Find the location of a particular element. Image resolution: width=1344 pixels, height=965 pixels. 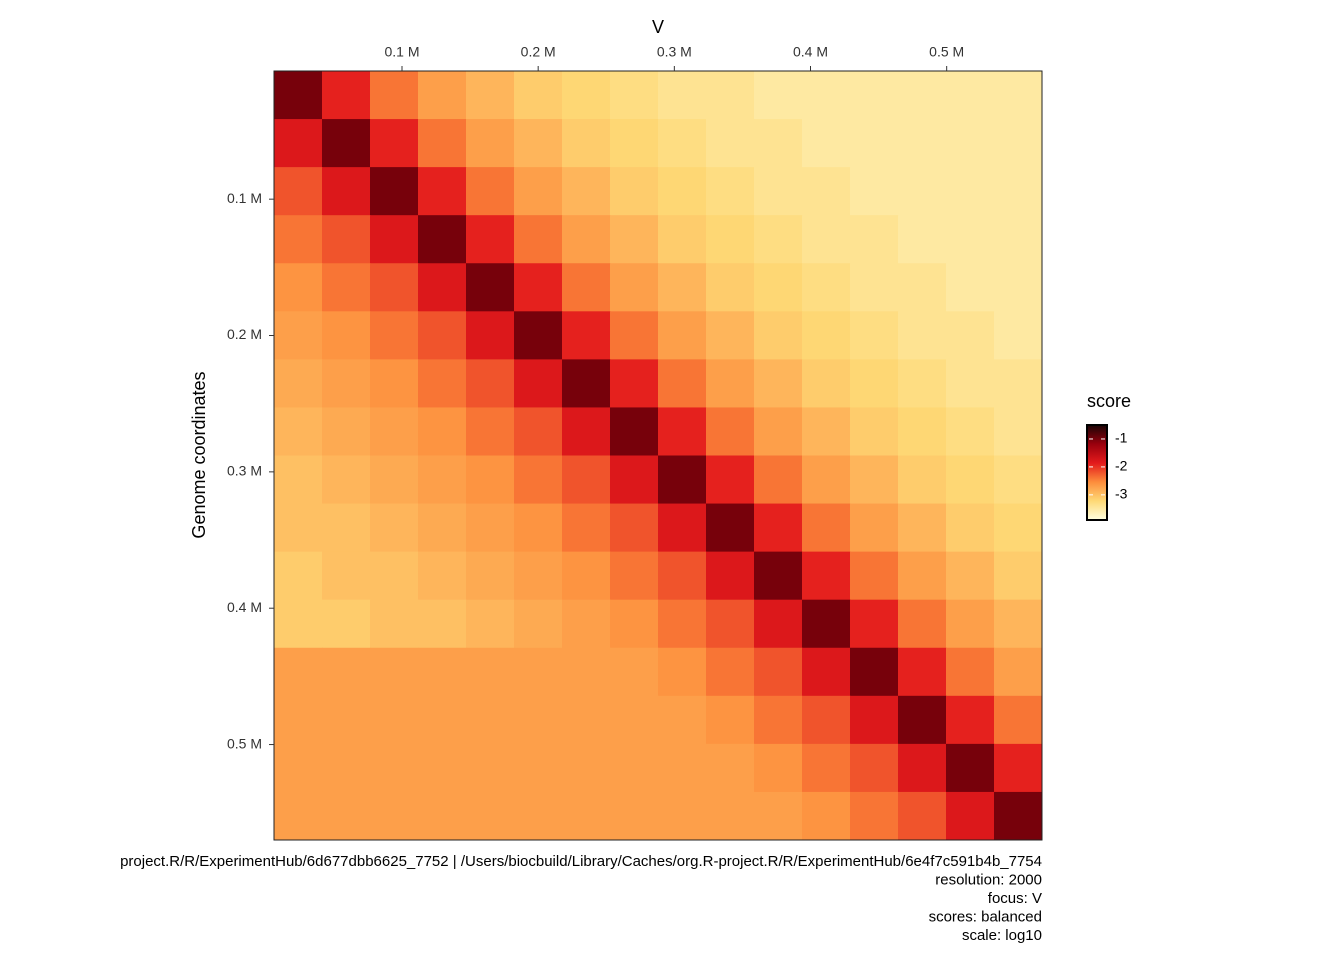

chart-title: V is located at coordinates (658, 27).